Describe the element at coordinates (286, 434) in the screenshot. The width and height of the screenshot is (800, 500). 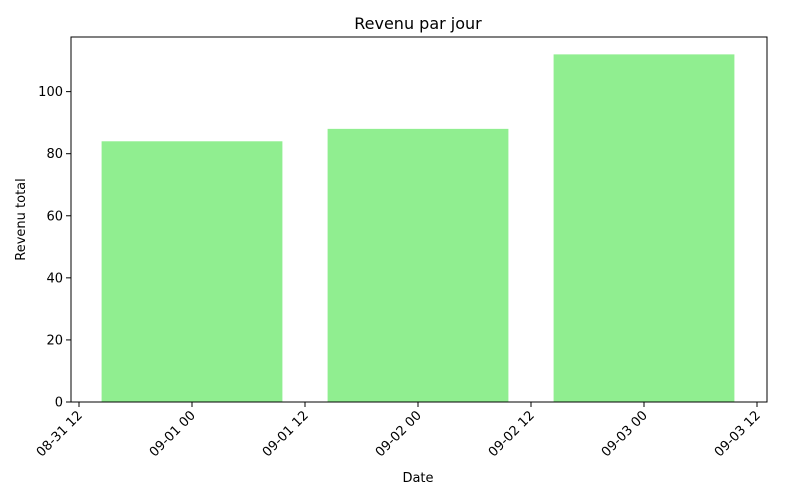
I see `x-tick-label: 09-01 12` at that location.